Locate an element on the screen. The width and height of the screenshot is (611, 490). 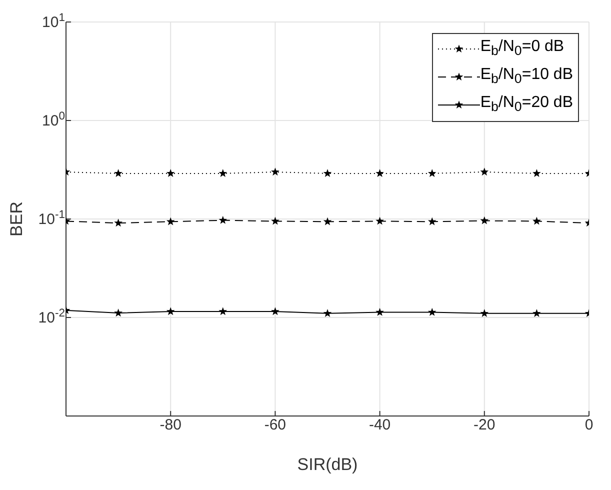
legend-label: E$_{b}$/N$_{0}$=20 dB is located at coordinates (526, 105).